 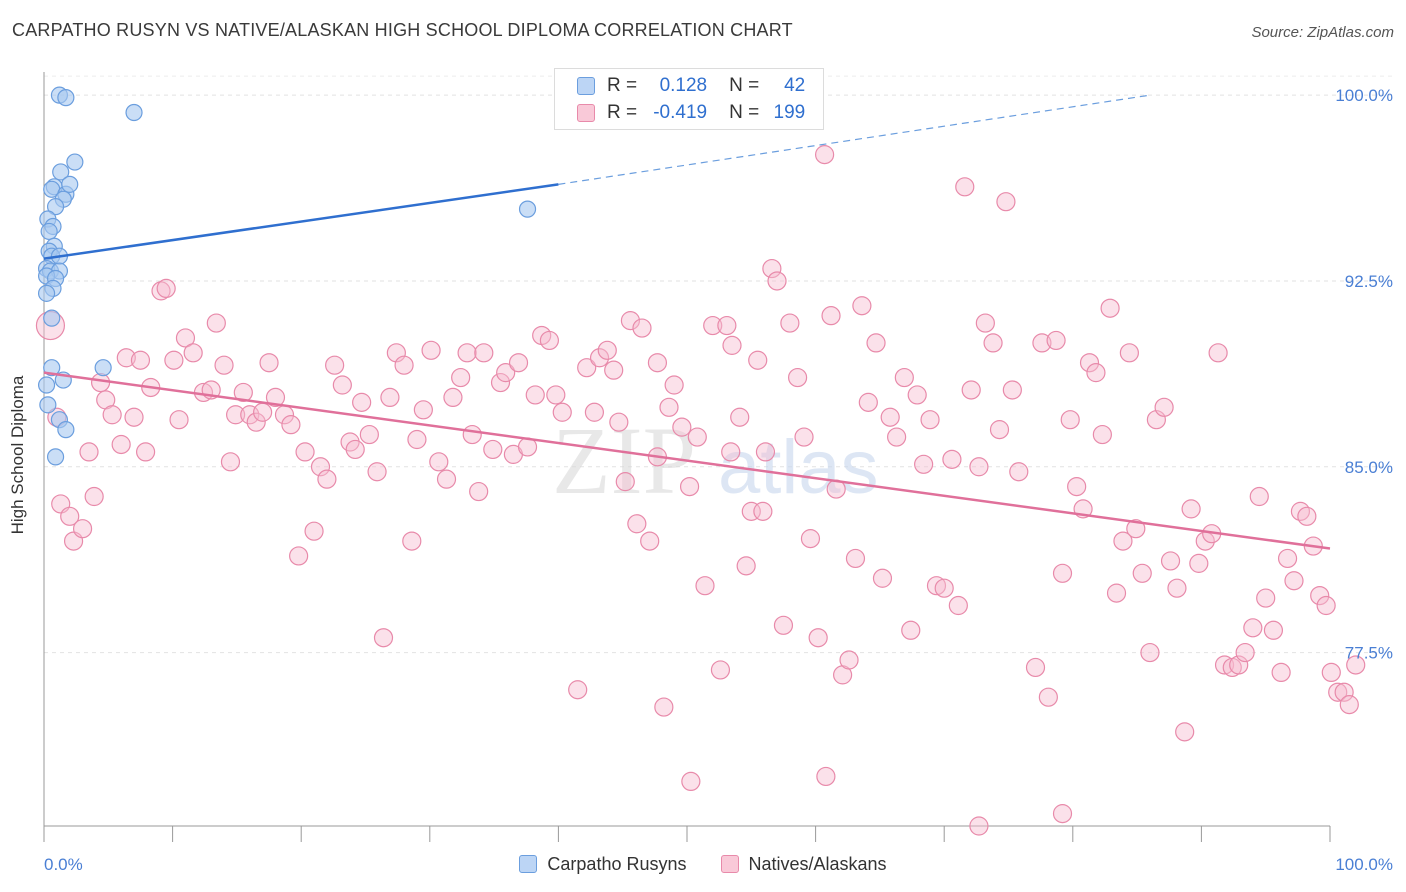 What do you see at coordinates (586, 86) in the screenshot?
I see `legend-swatch-blue` at bounding box center [586, 86].